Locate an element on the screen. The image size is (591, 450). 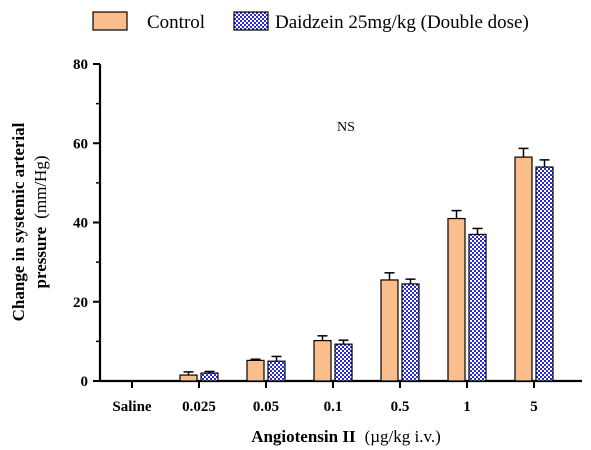
legend: Control Daidzein 25mg/kg (Double dose) is located at coordinates (310, 22).